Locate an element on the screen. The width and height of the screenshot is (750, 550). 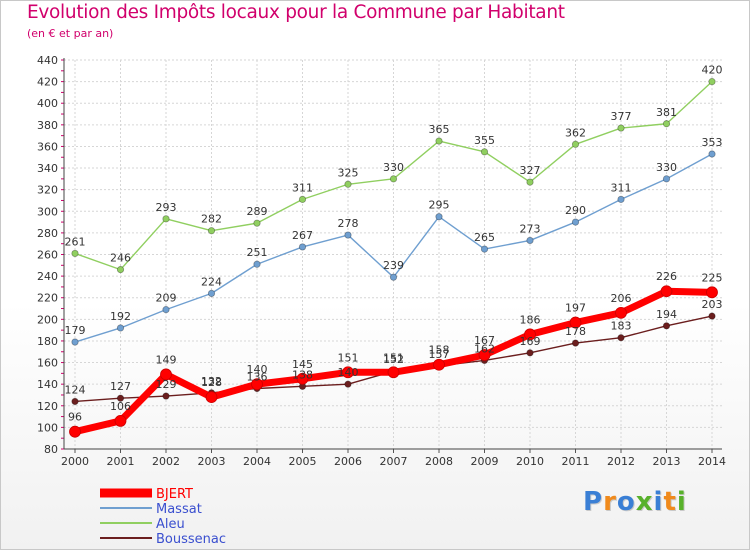
y-tick-label: 220 is located at coordinates (47, 298).